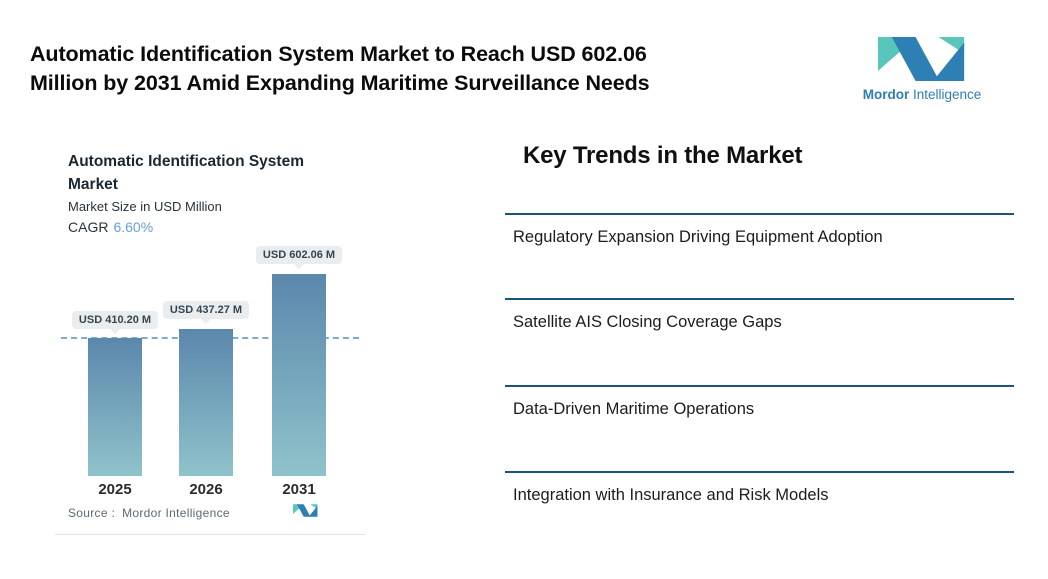 Image resolution: width=1048 pixels, height=579 pixels. What do you see at coordinates (886, 94) in the screenshot?
I see `brand-name-bold: Mordor` at bounding box center [886, 94].